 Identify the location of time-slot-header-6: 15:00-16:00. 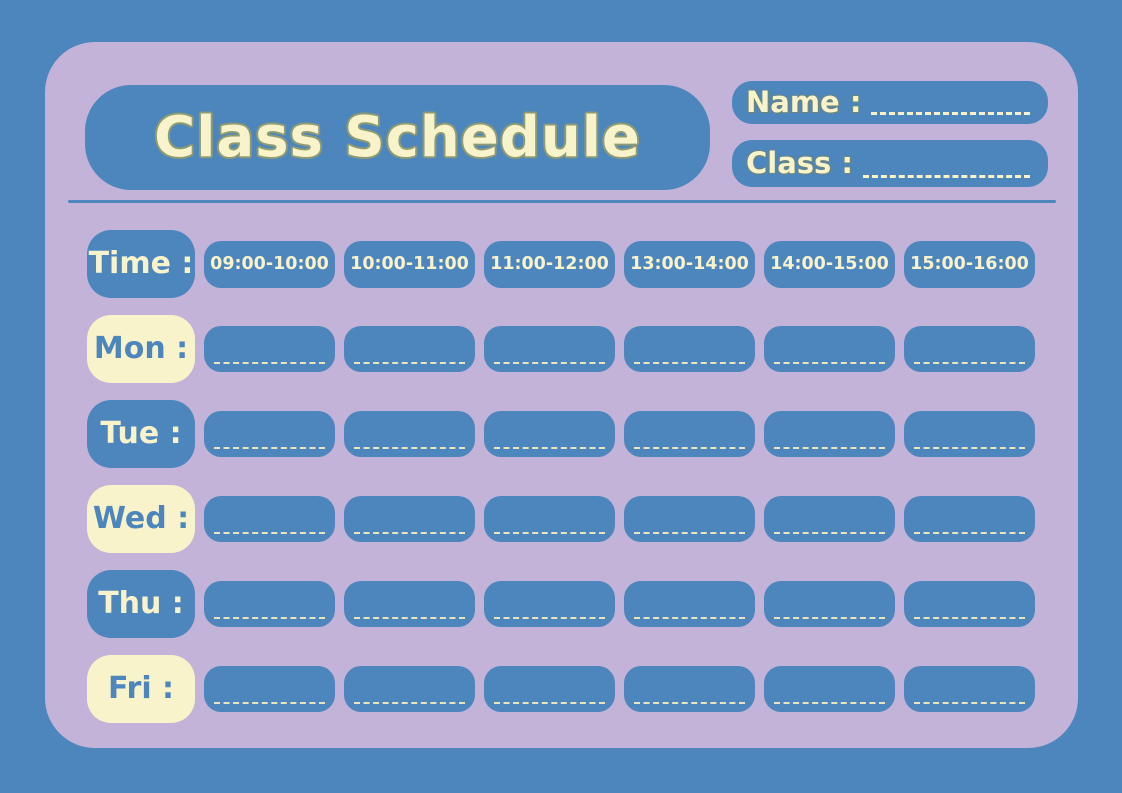
(969, 264).